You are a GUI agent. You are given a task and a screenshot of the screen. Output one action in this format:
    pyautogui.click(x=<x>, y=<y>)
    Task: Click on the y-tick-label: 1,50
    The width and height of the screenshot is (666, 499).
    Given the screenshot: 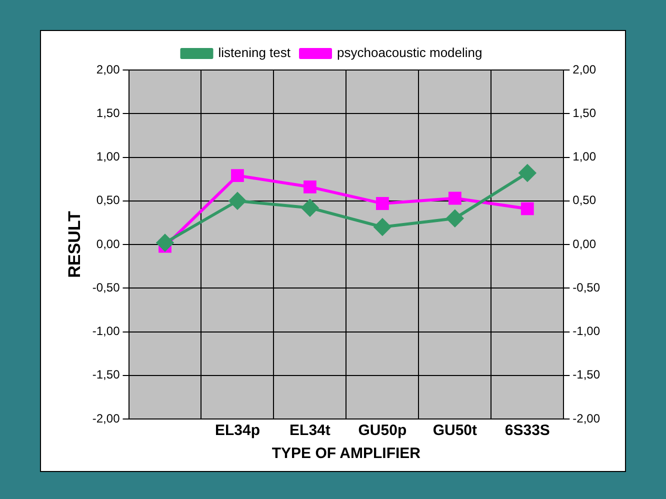 What is the action you would take?
    pyautogui.click(x=108, y=113)
    